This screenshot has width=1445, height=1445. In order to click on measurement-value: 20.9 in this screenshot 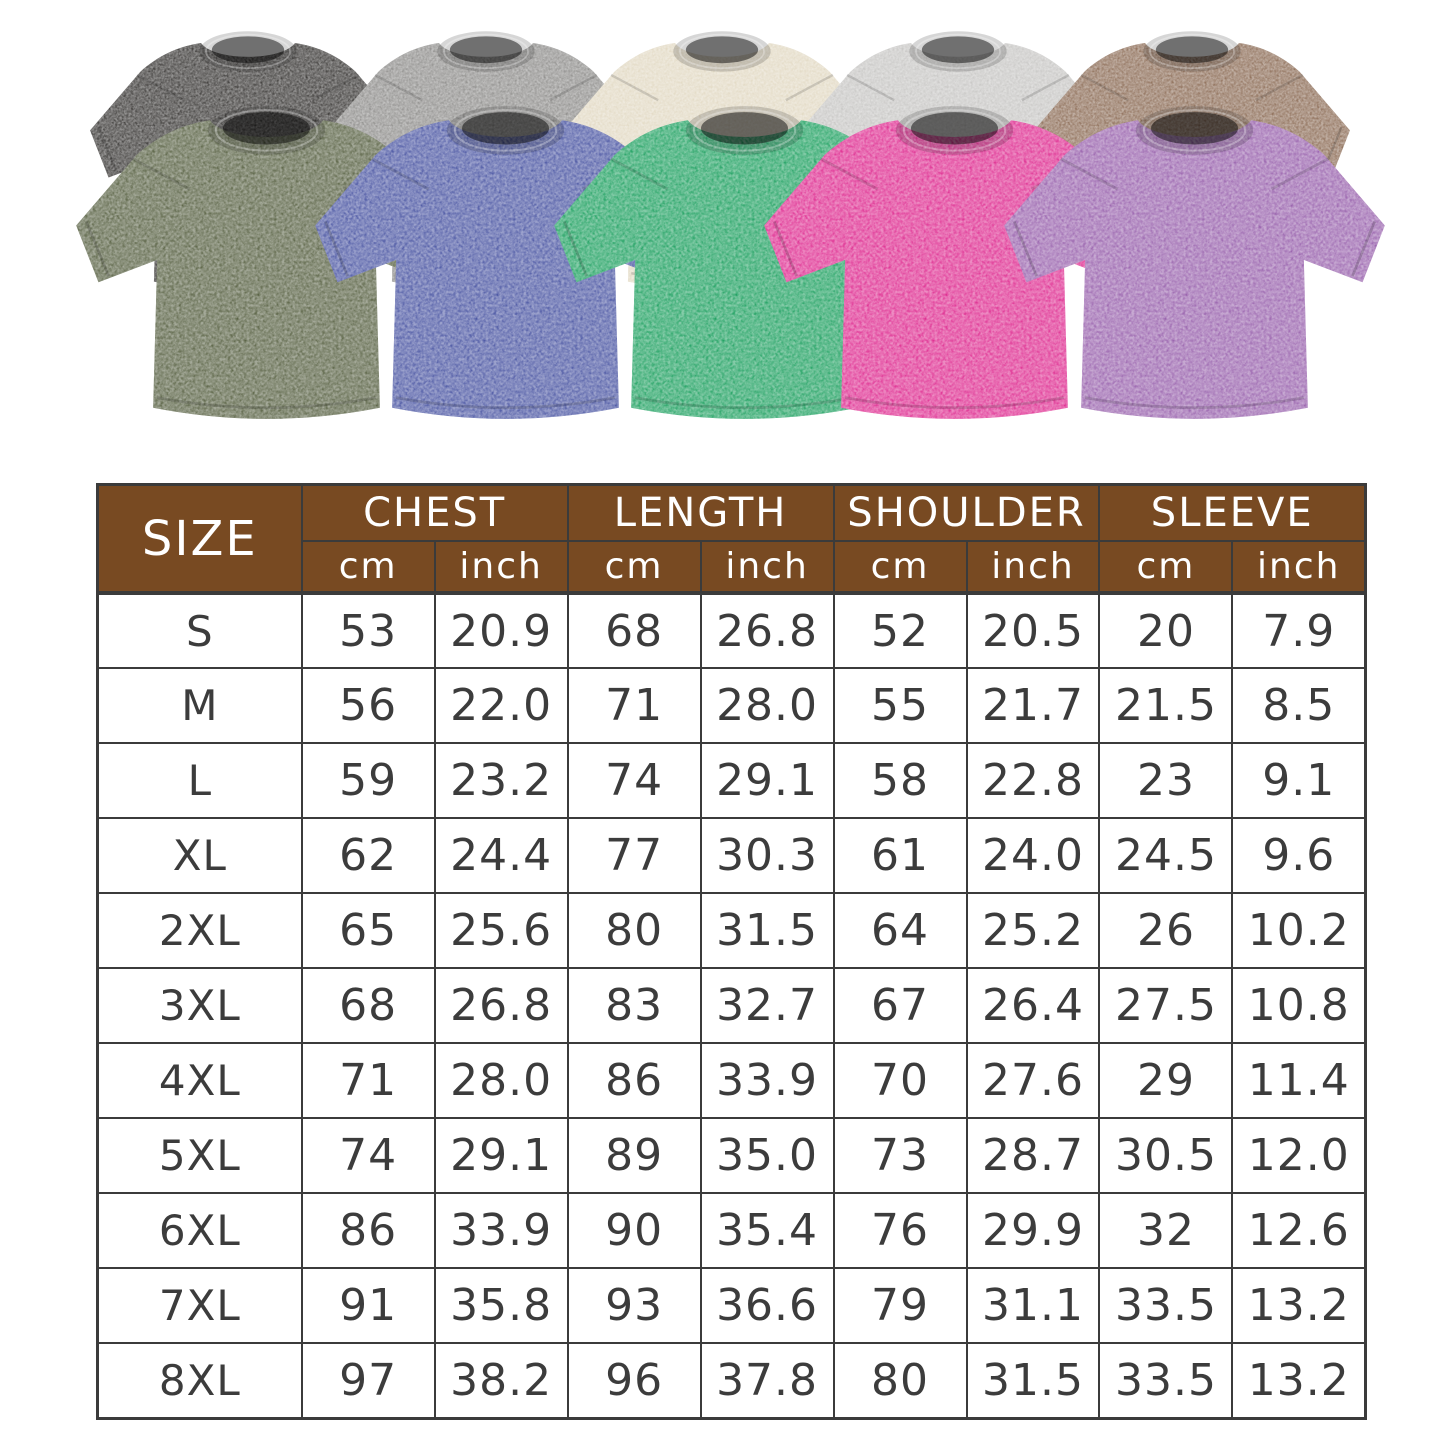, I will do `click(501, 630)`.